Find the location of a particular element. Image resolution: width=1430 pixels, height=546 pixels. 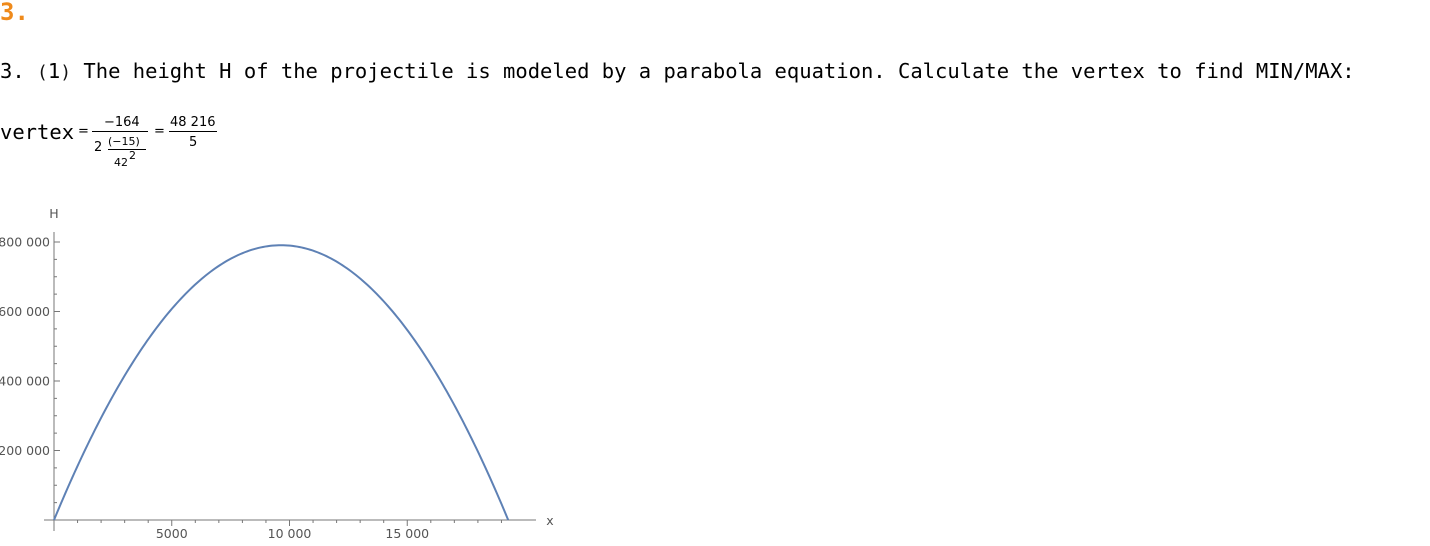

x-tick-label: 10 000 is located at coordinates (290, 533).